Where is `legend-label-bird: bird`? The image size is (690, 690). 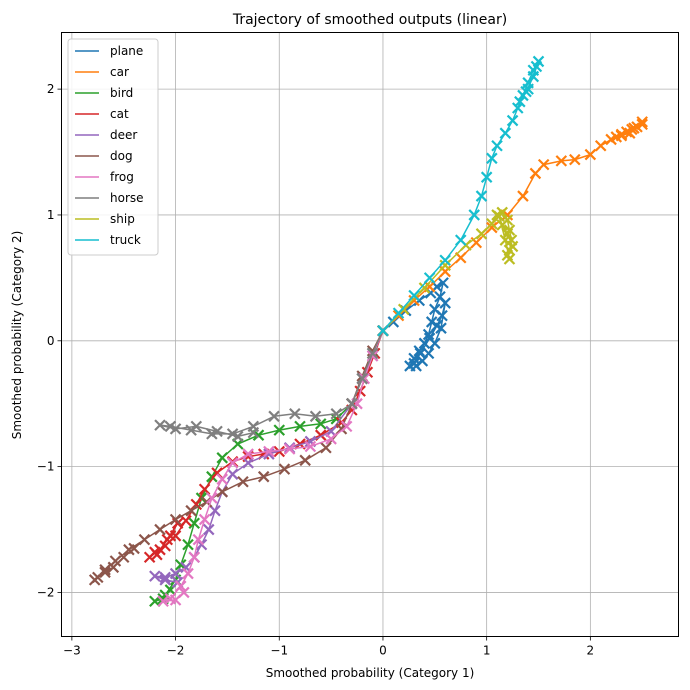 legend-label-bird: bird is located at coordinates (121, 93).